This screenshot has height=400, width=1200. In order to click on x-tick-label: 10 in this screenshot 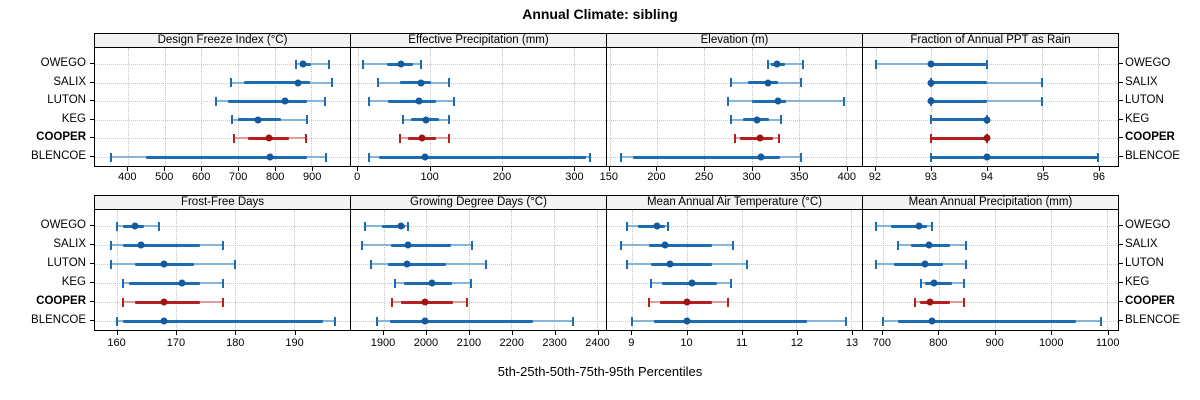, I will do `click(686, 343)`.